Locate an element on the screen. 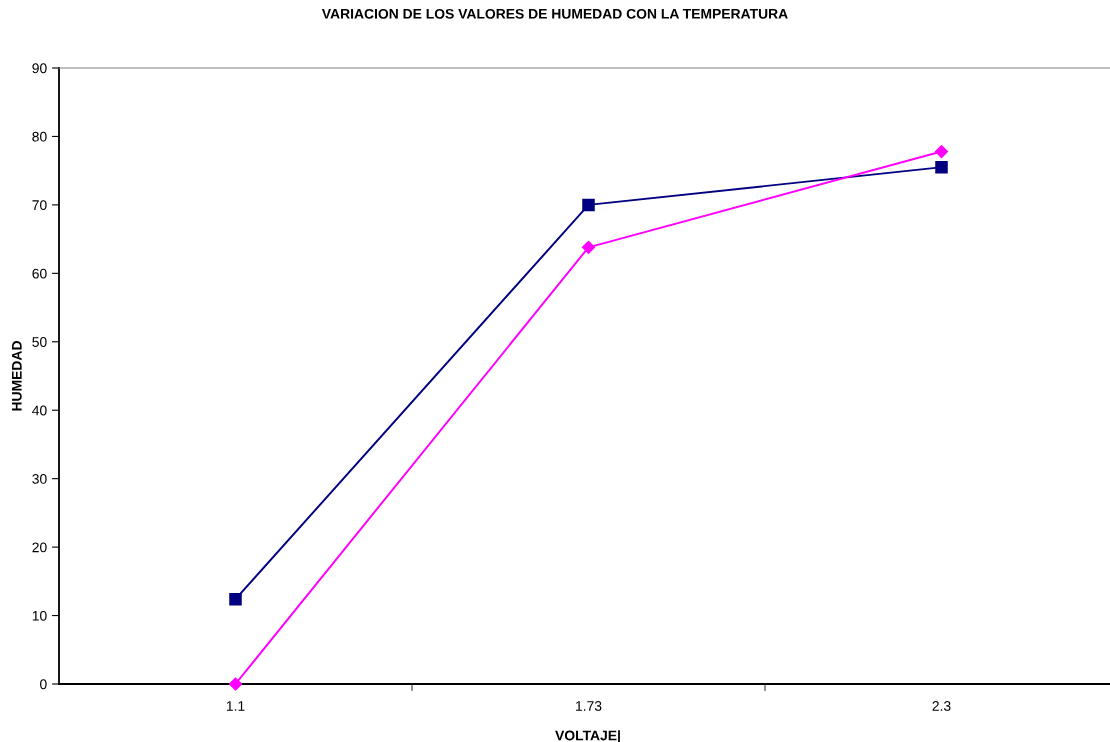 This screenshot has width=1110, height=742. y-tick-label: 0 is located at coordinates (43, 684).